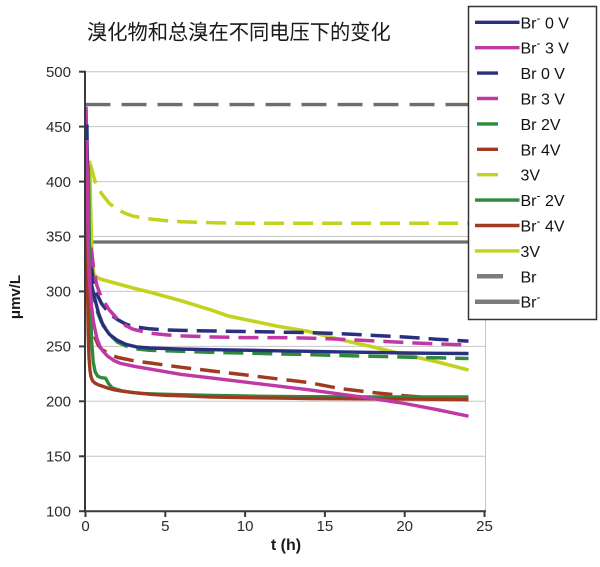 The height and width of the screenshot is (567, 600). What do you see at coordinates (529, 277) in the screenshot?
I see `svg-text: Br` at bounding box center [529, 277].